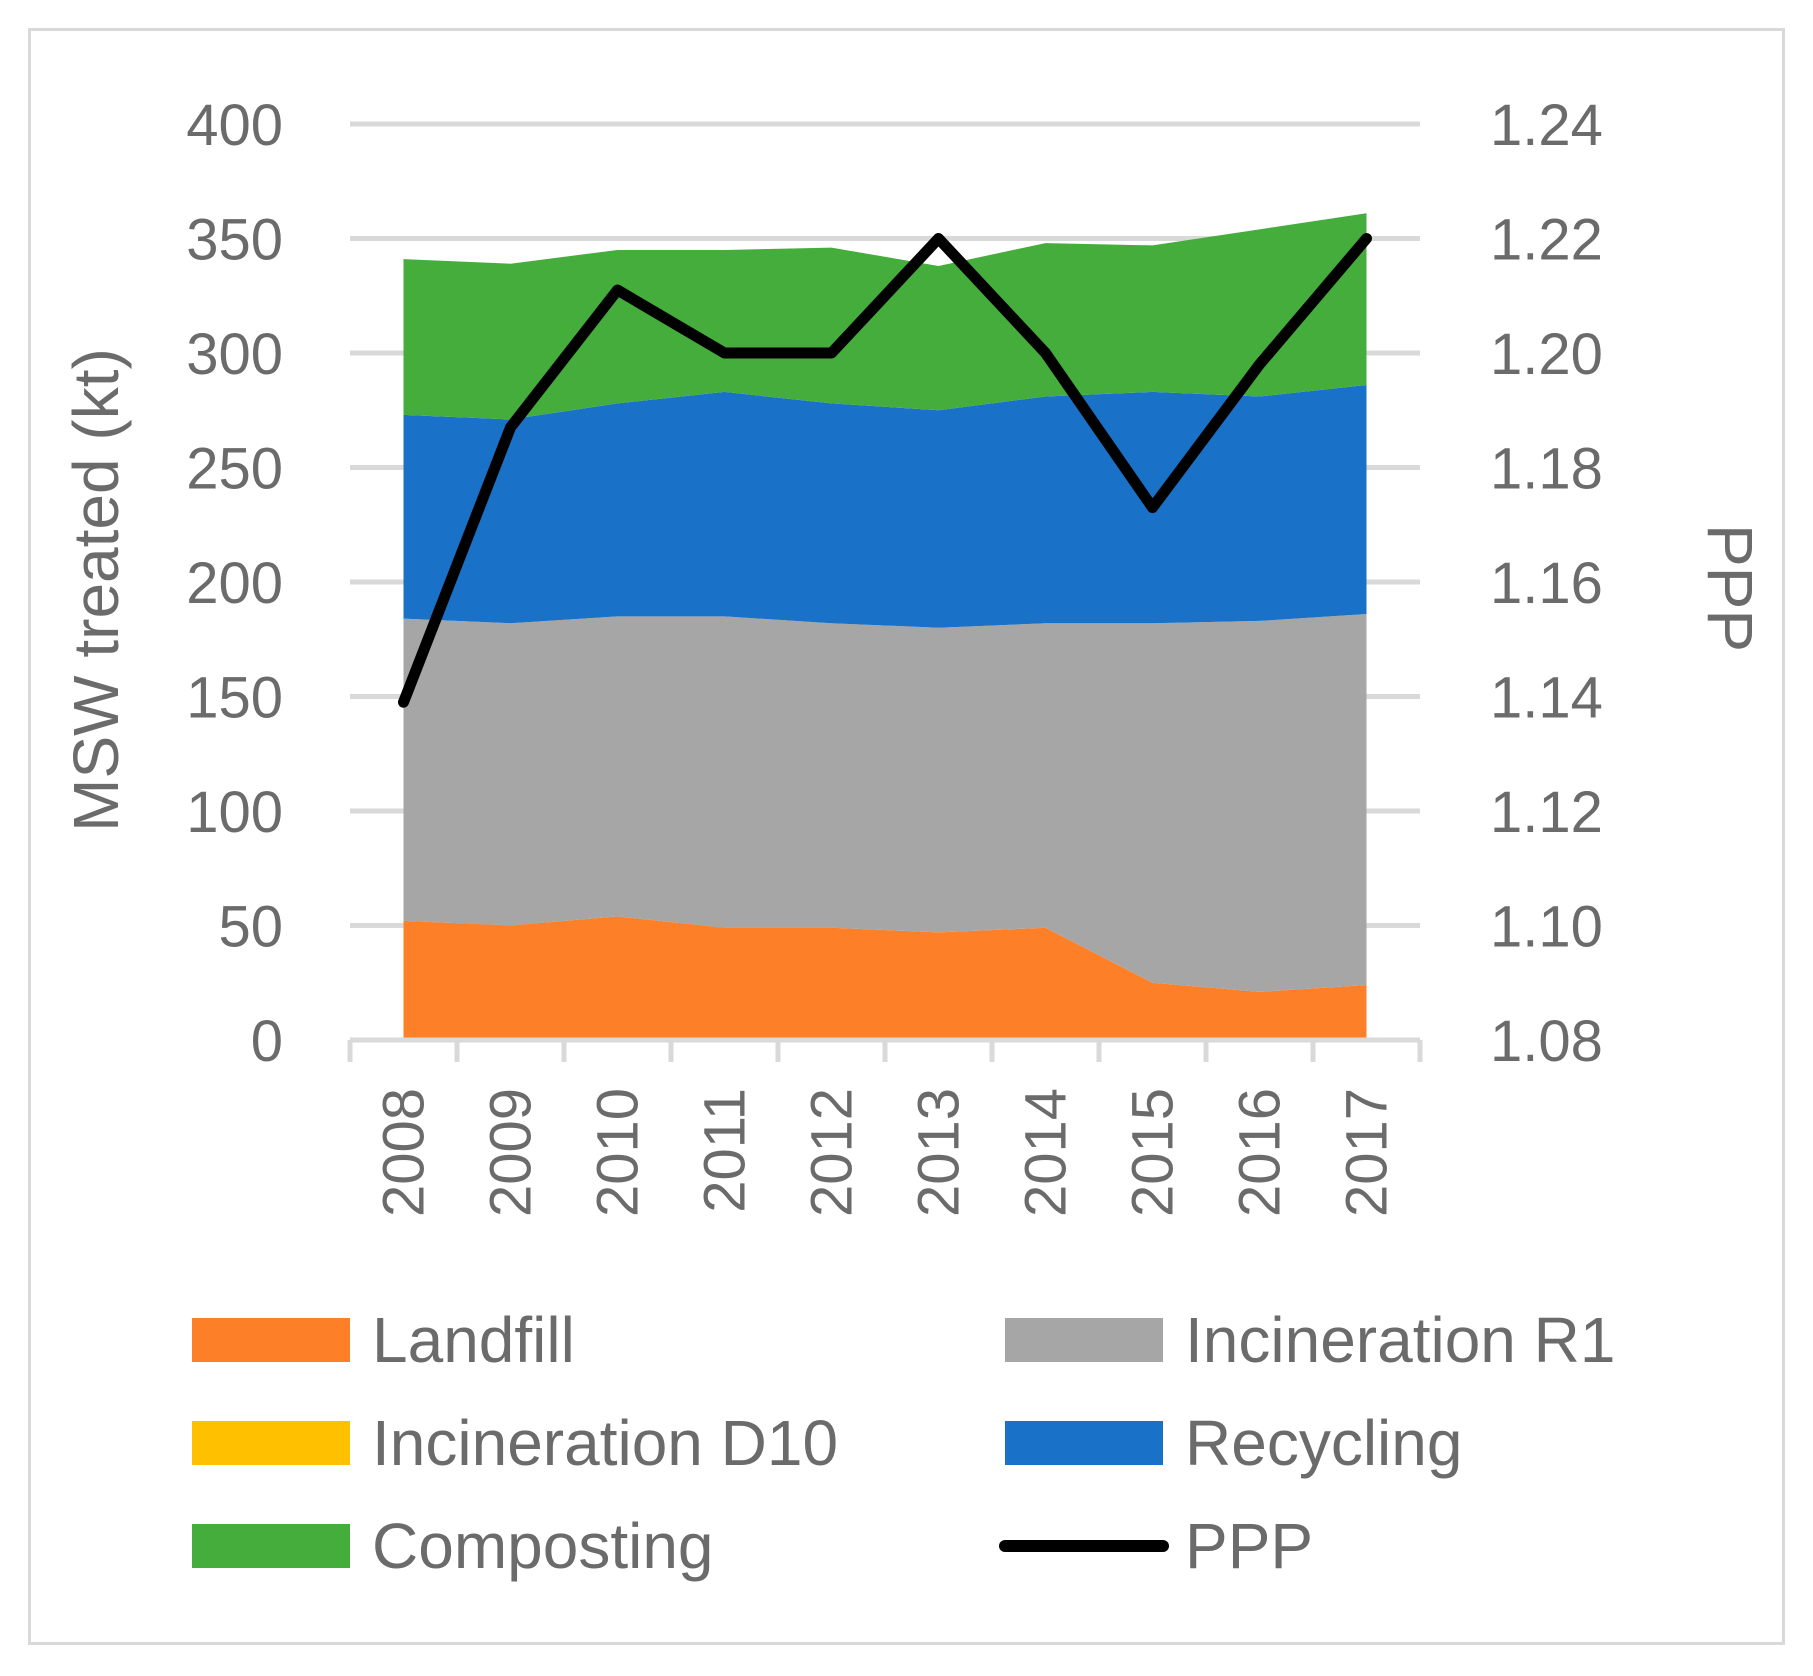 The width and height of the screenshot is (1813, 1676). I want to click on x-axis-ticks: 2008 2009 2010 2011 2012 2013 2014 2015 2016 2017, so click(886, 1152).